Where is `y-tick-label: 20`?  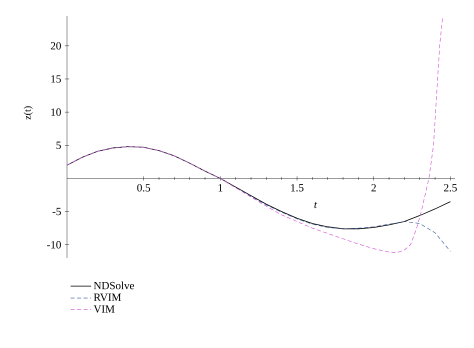
y-tick-label: 20 is located at coordinates (55, 46).